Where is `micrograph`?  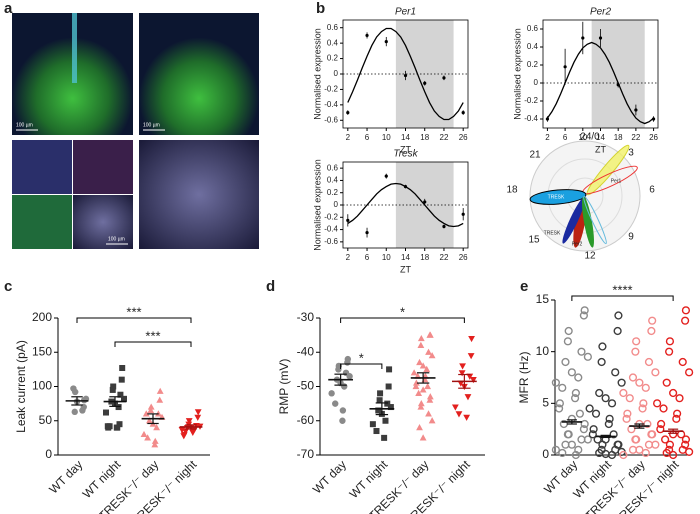
micrograph is located at coordinates (103, 167).